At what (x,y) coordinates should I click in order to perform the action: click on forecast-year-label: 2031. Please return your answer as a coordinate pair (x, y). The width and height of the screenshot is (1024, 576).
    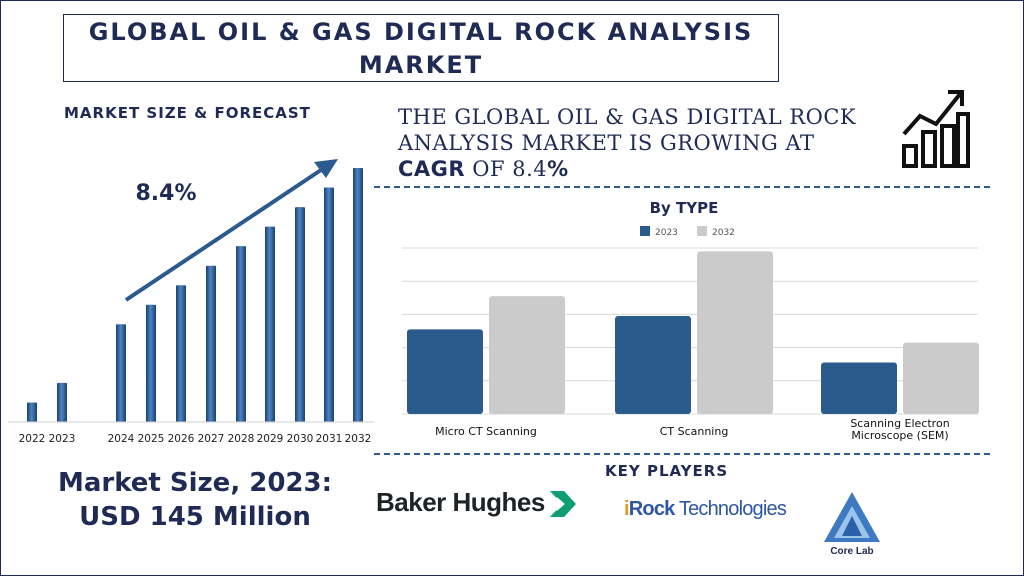
    Looking at the image, I should click on (329, 439).